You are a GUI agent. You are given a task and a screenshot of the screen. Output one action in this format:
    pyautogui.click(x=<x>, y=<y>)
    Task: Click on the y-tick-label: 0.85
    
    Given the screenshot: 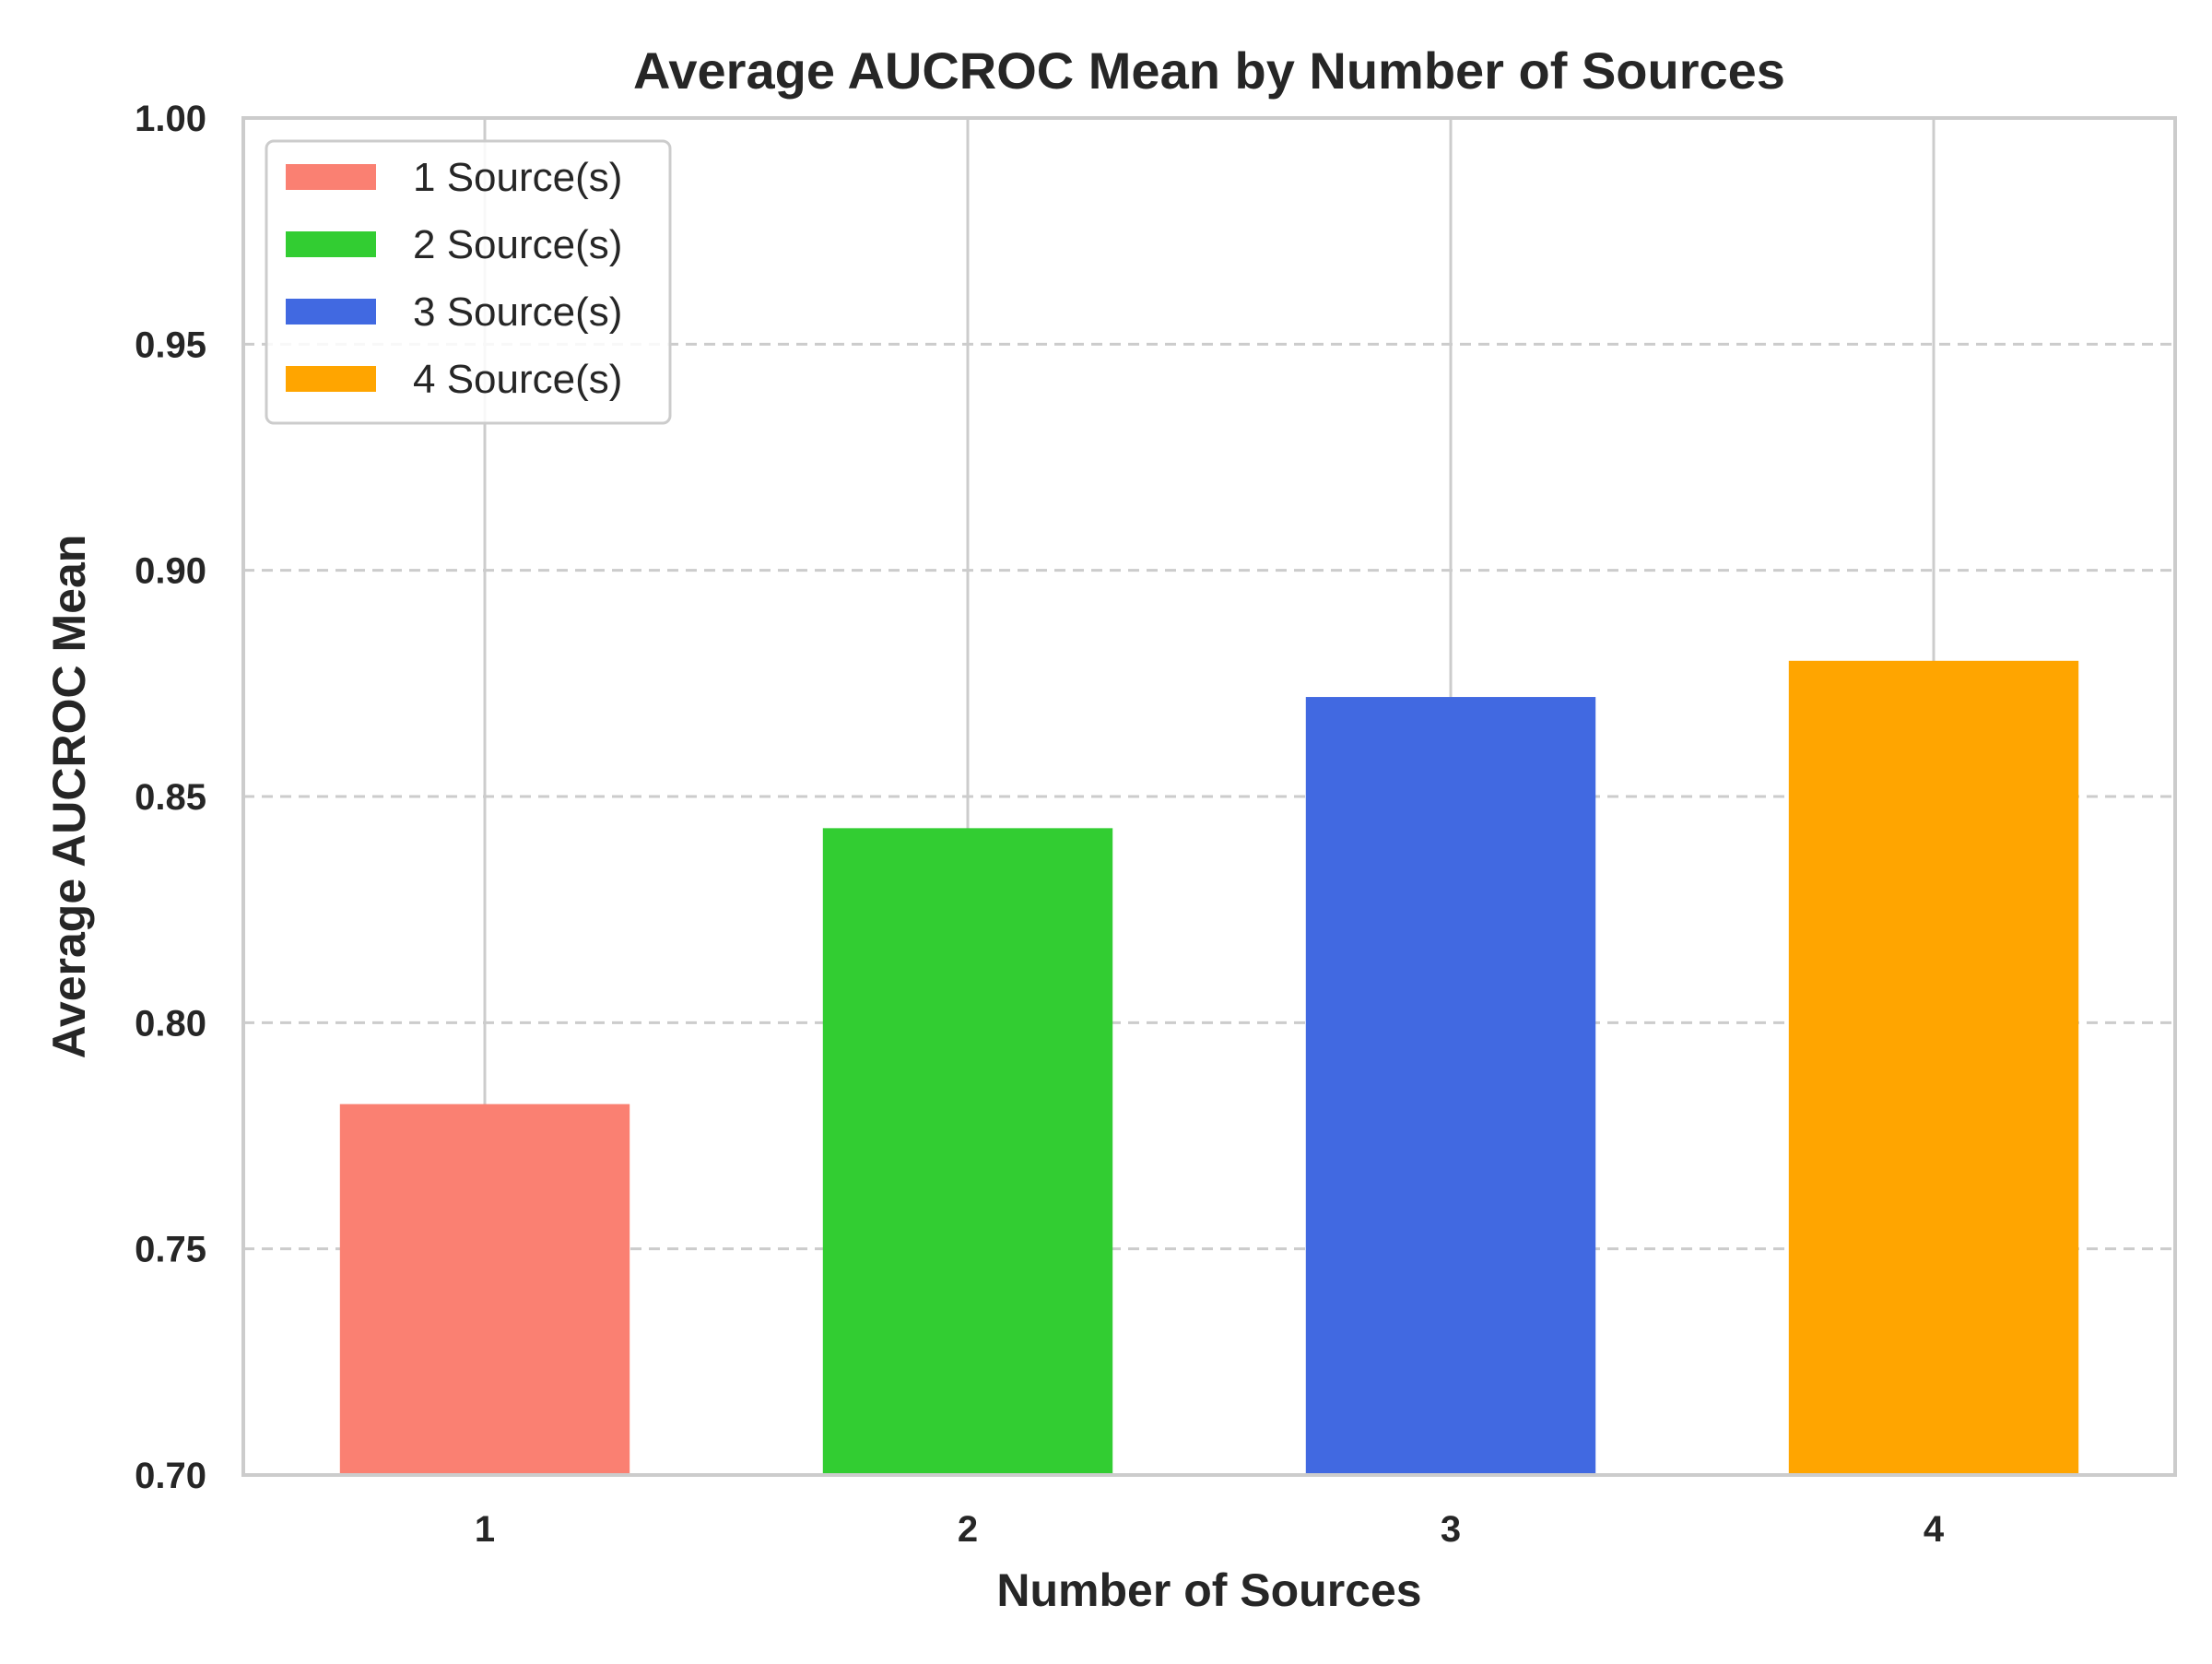 What is the action you would take?
    pyautogui.click(x=170, y=797)
    